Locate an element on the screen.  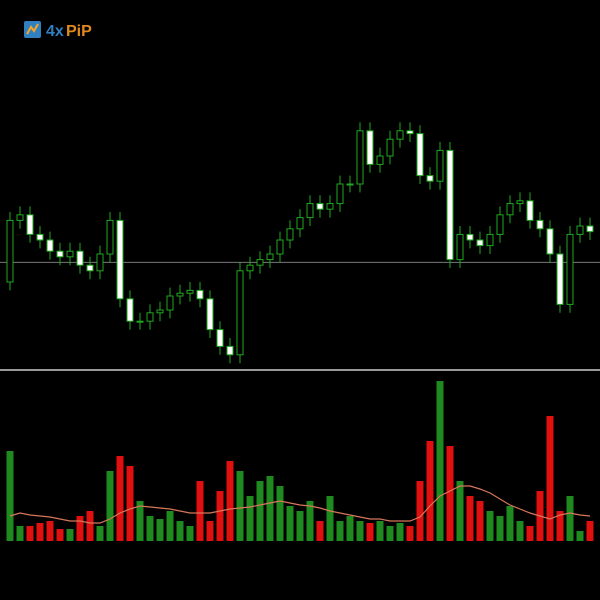
volume-ma-line is located at coordinates (300, 504).